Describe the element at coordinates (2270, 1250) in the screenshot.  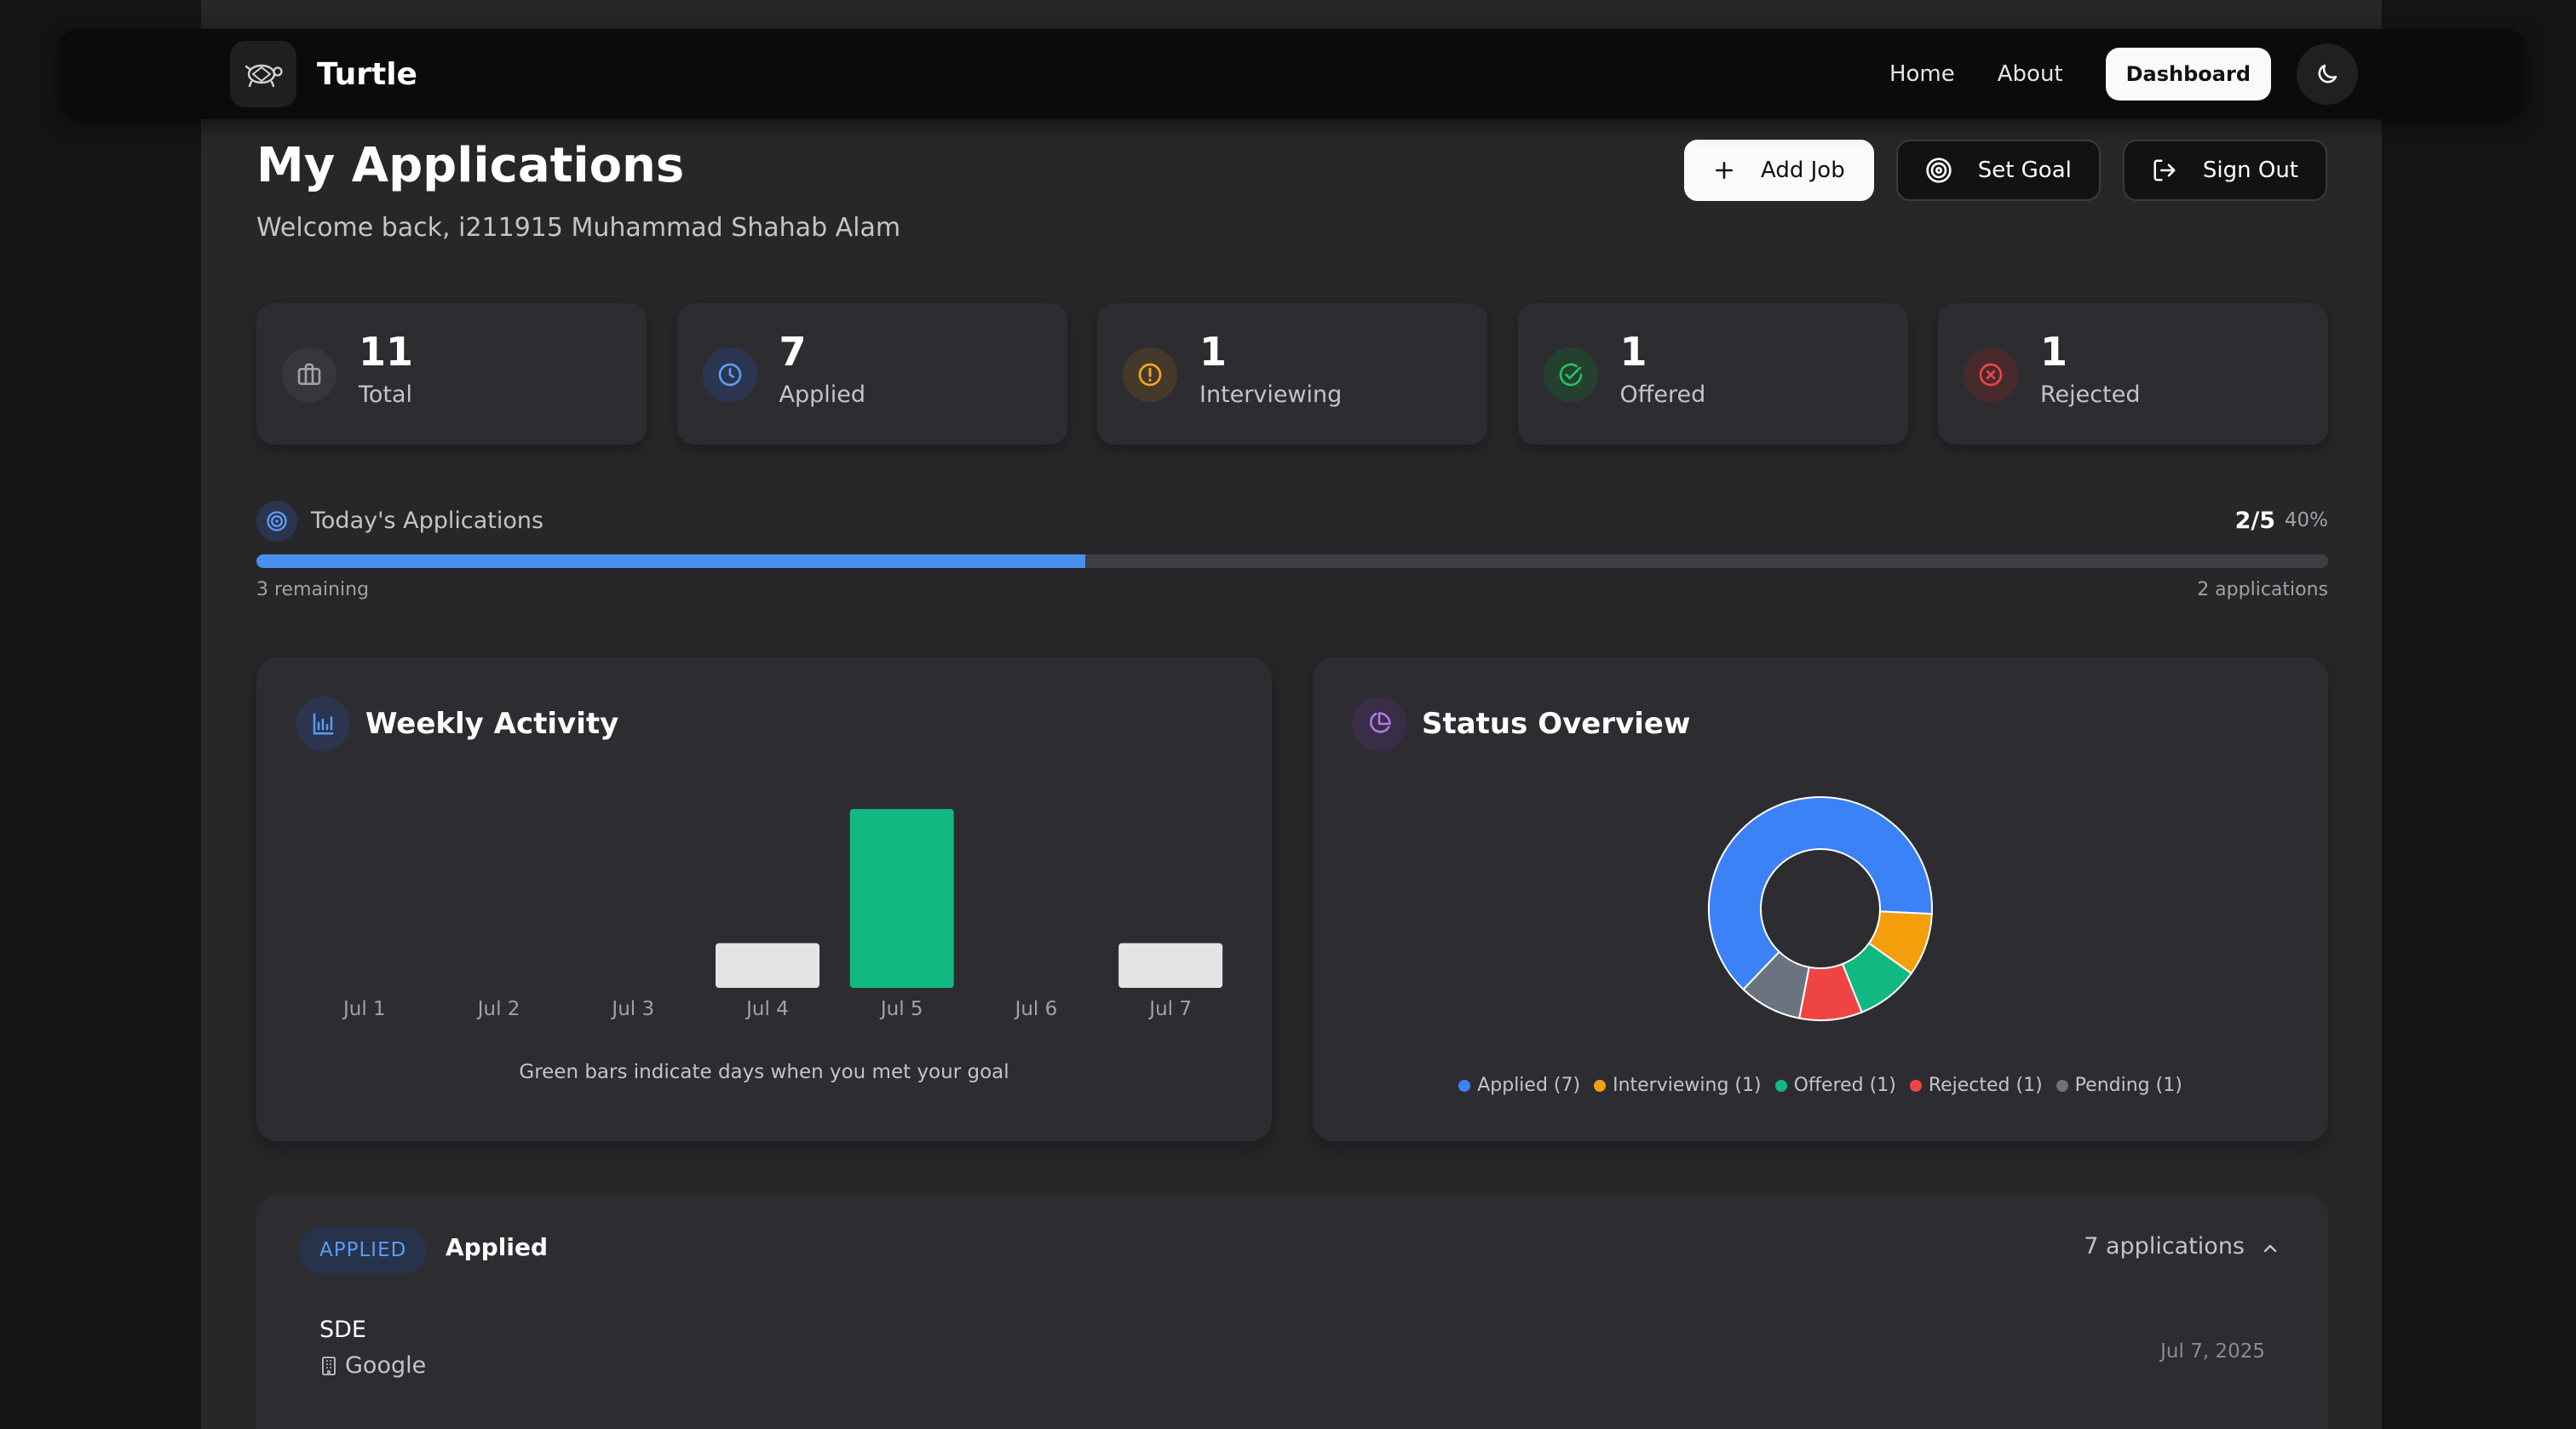
I see `chevron-up-icon` at that location.